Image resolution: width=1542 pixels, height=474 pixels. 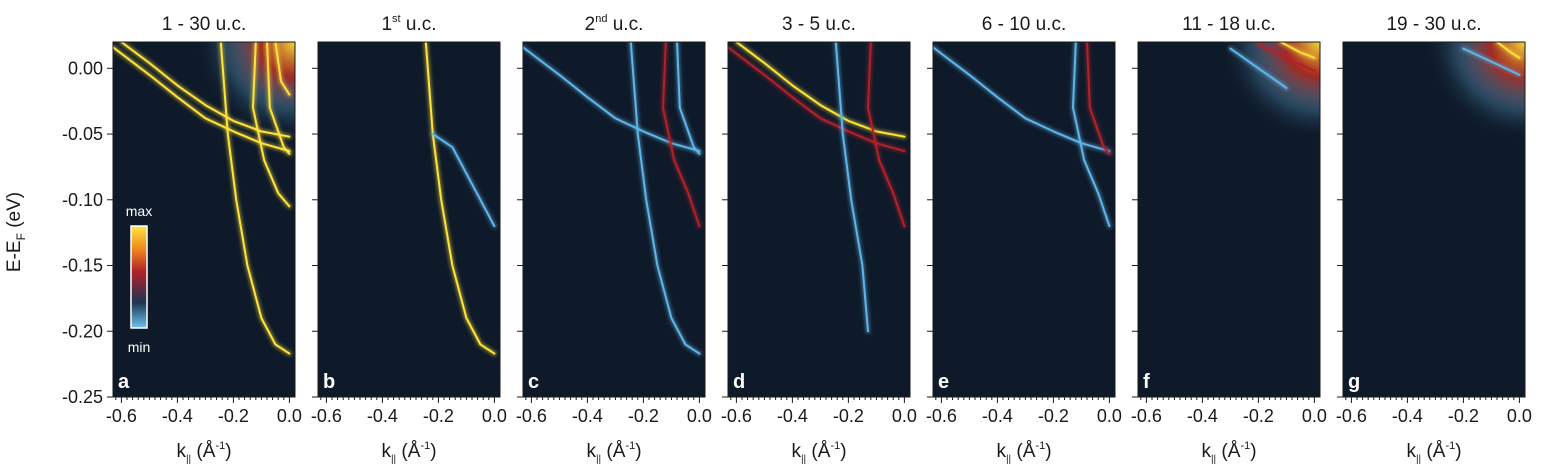 I want to click on panel-title-main: 19 - 30 u.c., so click(x=1433, y=24).